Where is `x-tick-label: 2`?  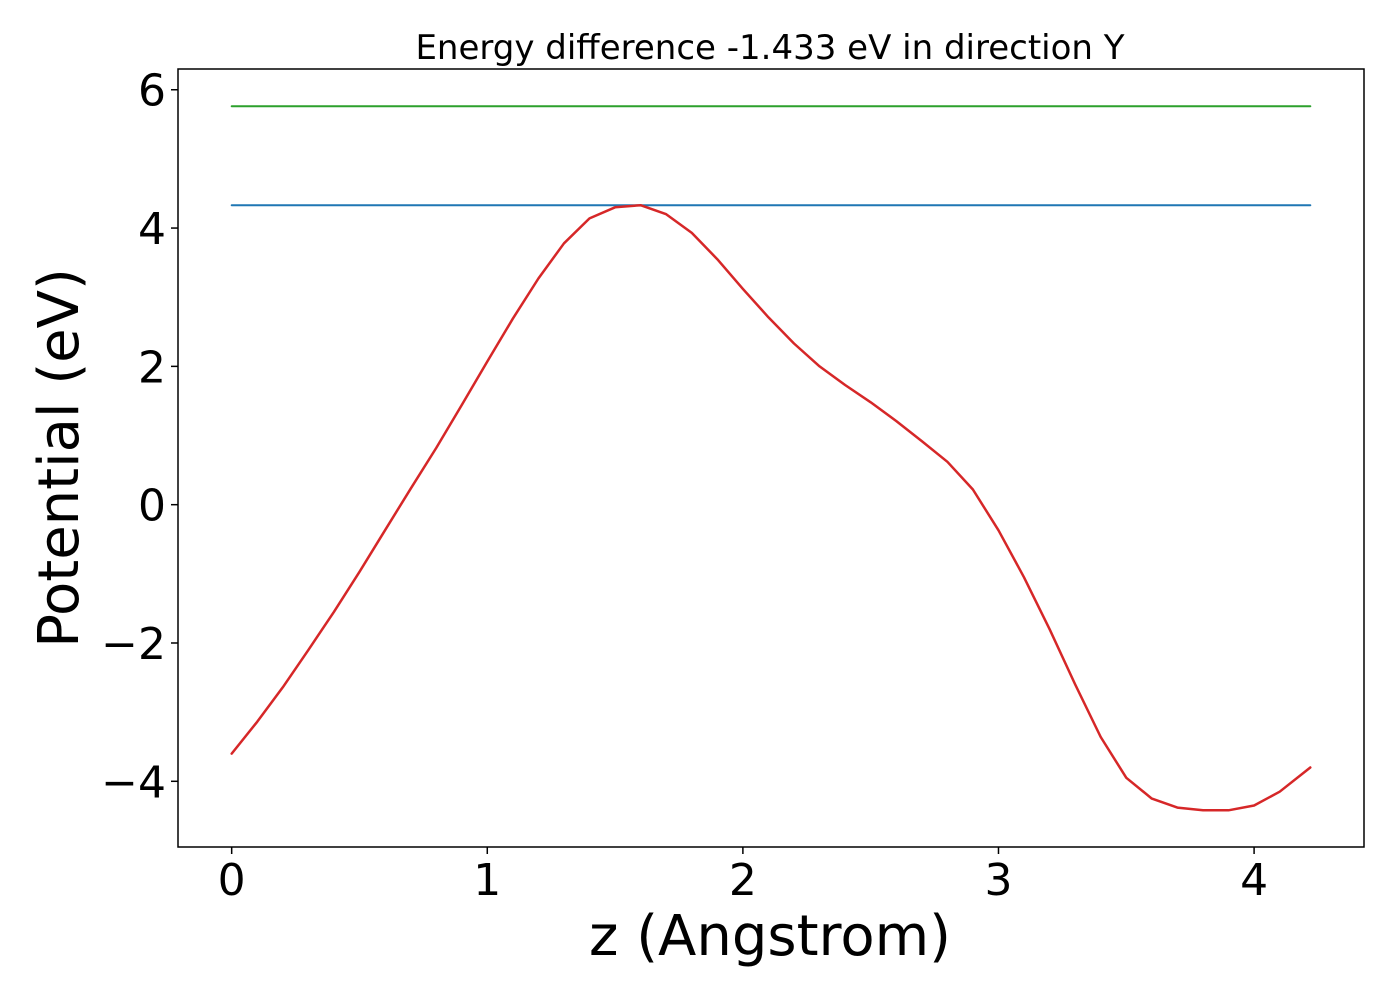 x-tick-label: 2 is located at coordinates (743, 880).